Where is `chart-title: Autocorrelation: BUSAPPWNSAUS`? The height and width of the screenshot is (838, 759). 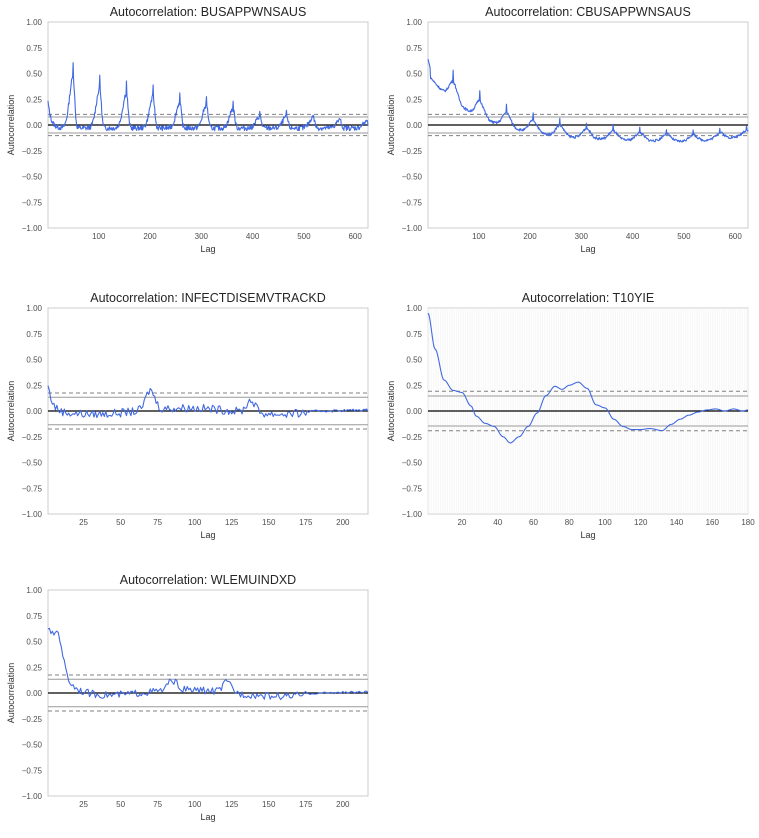
chart-title: Autocorrelation: BUSAPPWNSAUS is located at coordinates (208, 12).